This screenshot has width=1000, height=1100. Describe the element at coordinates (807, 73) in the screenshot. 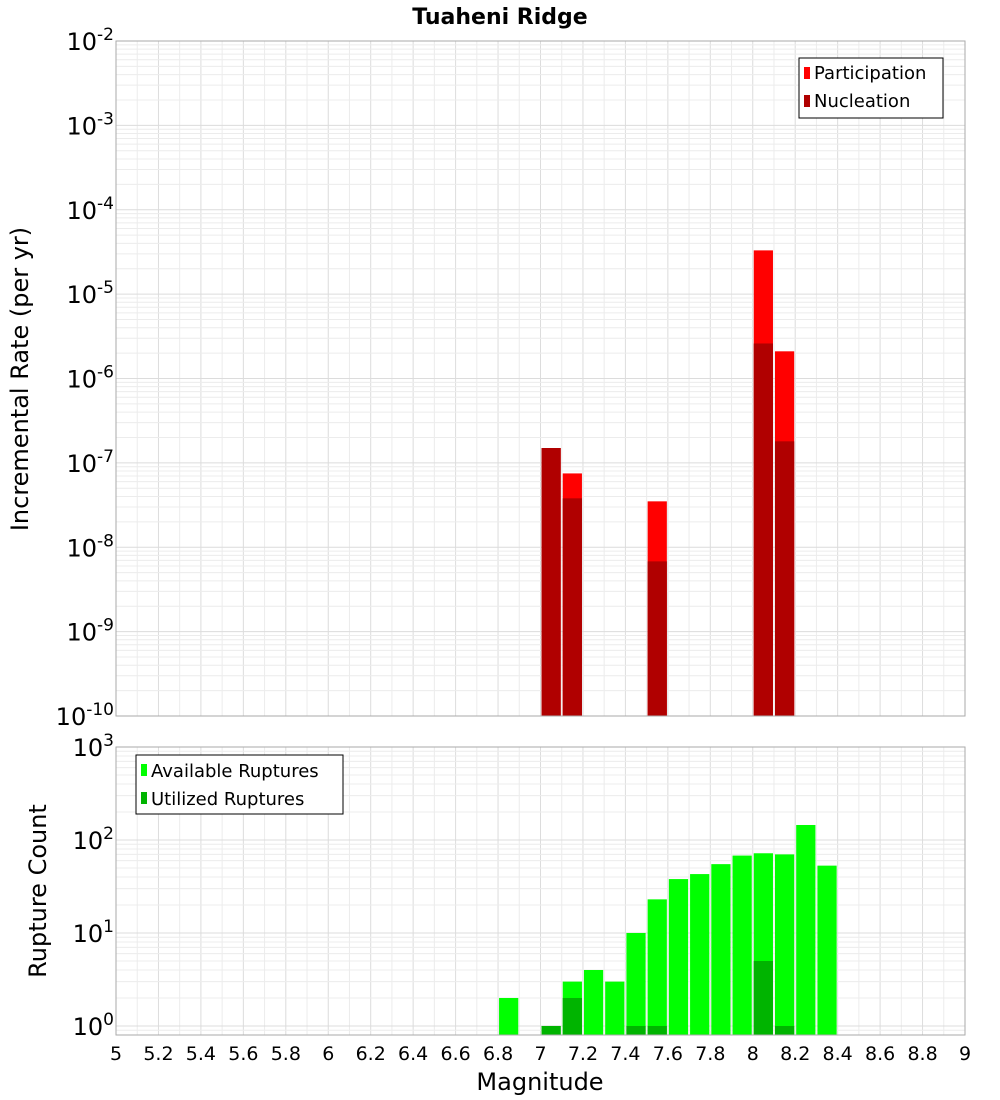

I see `participation-legend-swatch` at that location.